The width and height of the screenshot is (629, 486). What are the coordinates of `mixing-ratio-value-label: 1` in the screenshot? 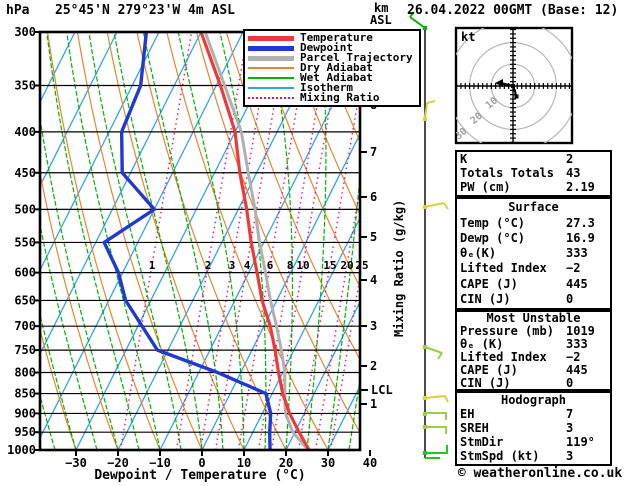 It's located at (152, 265).